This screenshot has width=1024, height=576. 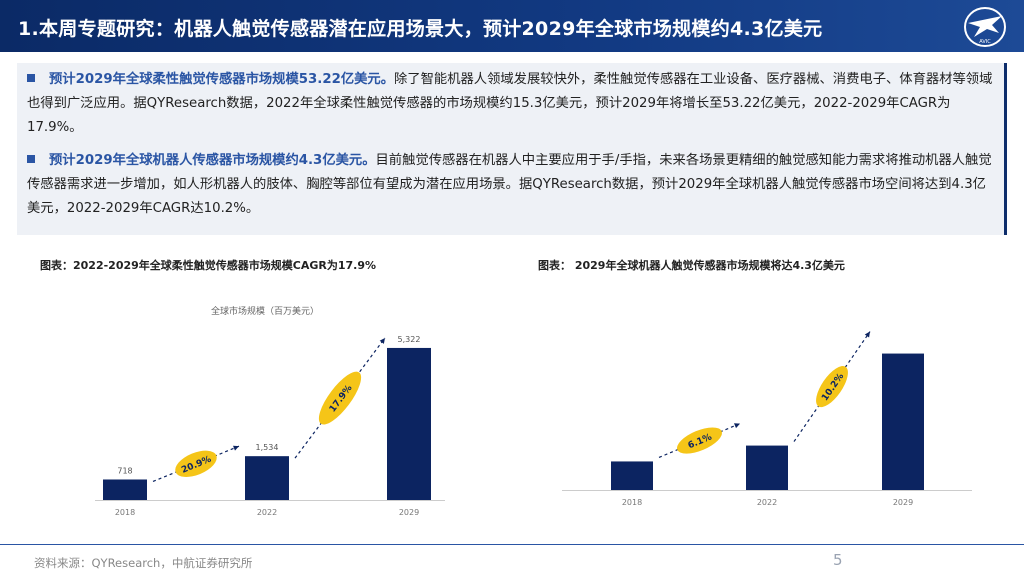 What do you see at coordinates (143, 563) in the screenshot?
I see `source-note: 资料来源：QYResearch，中航证券研究所` at bounding box center [143, 563].